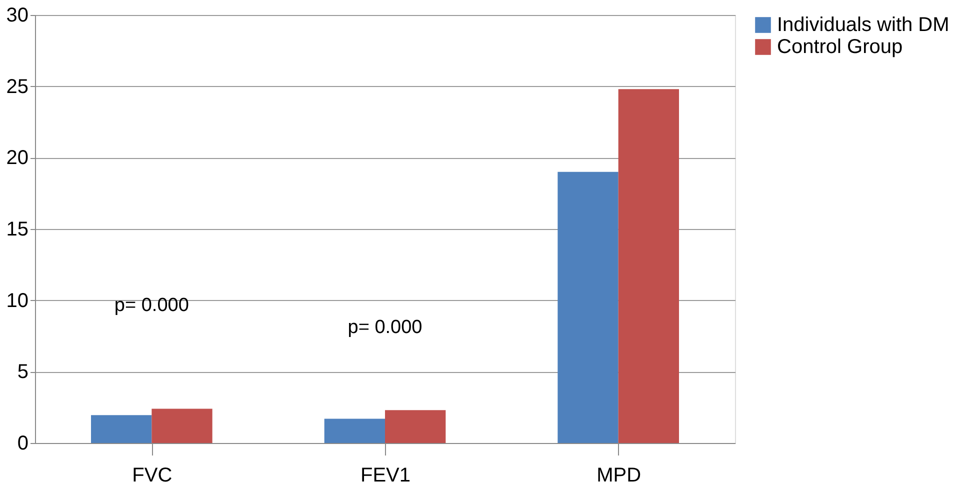  What do you see at coordinates (17, 229) in the screenshot?
I see `y-tick-label: 15` at bounding box center [17, 229].